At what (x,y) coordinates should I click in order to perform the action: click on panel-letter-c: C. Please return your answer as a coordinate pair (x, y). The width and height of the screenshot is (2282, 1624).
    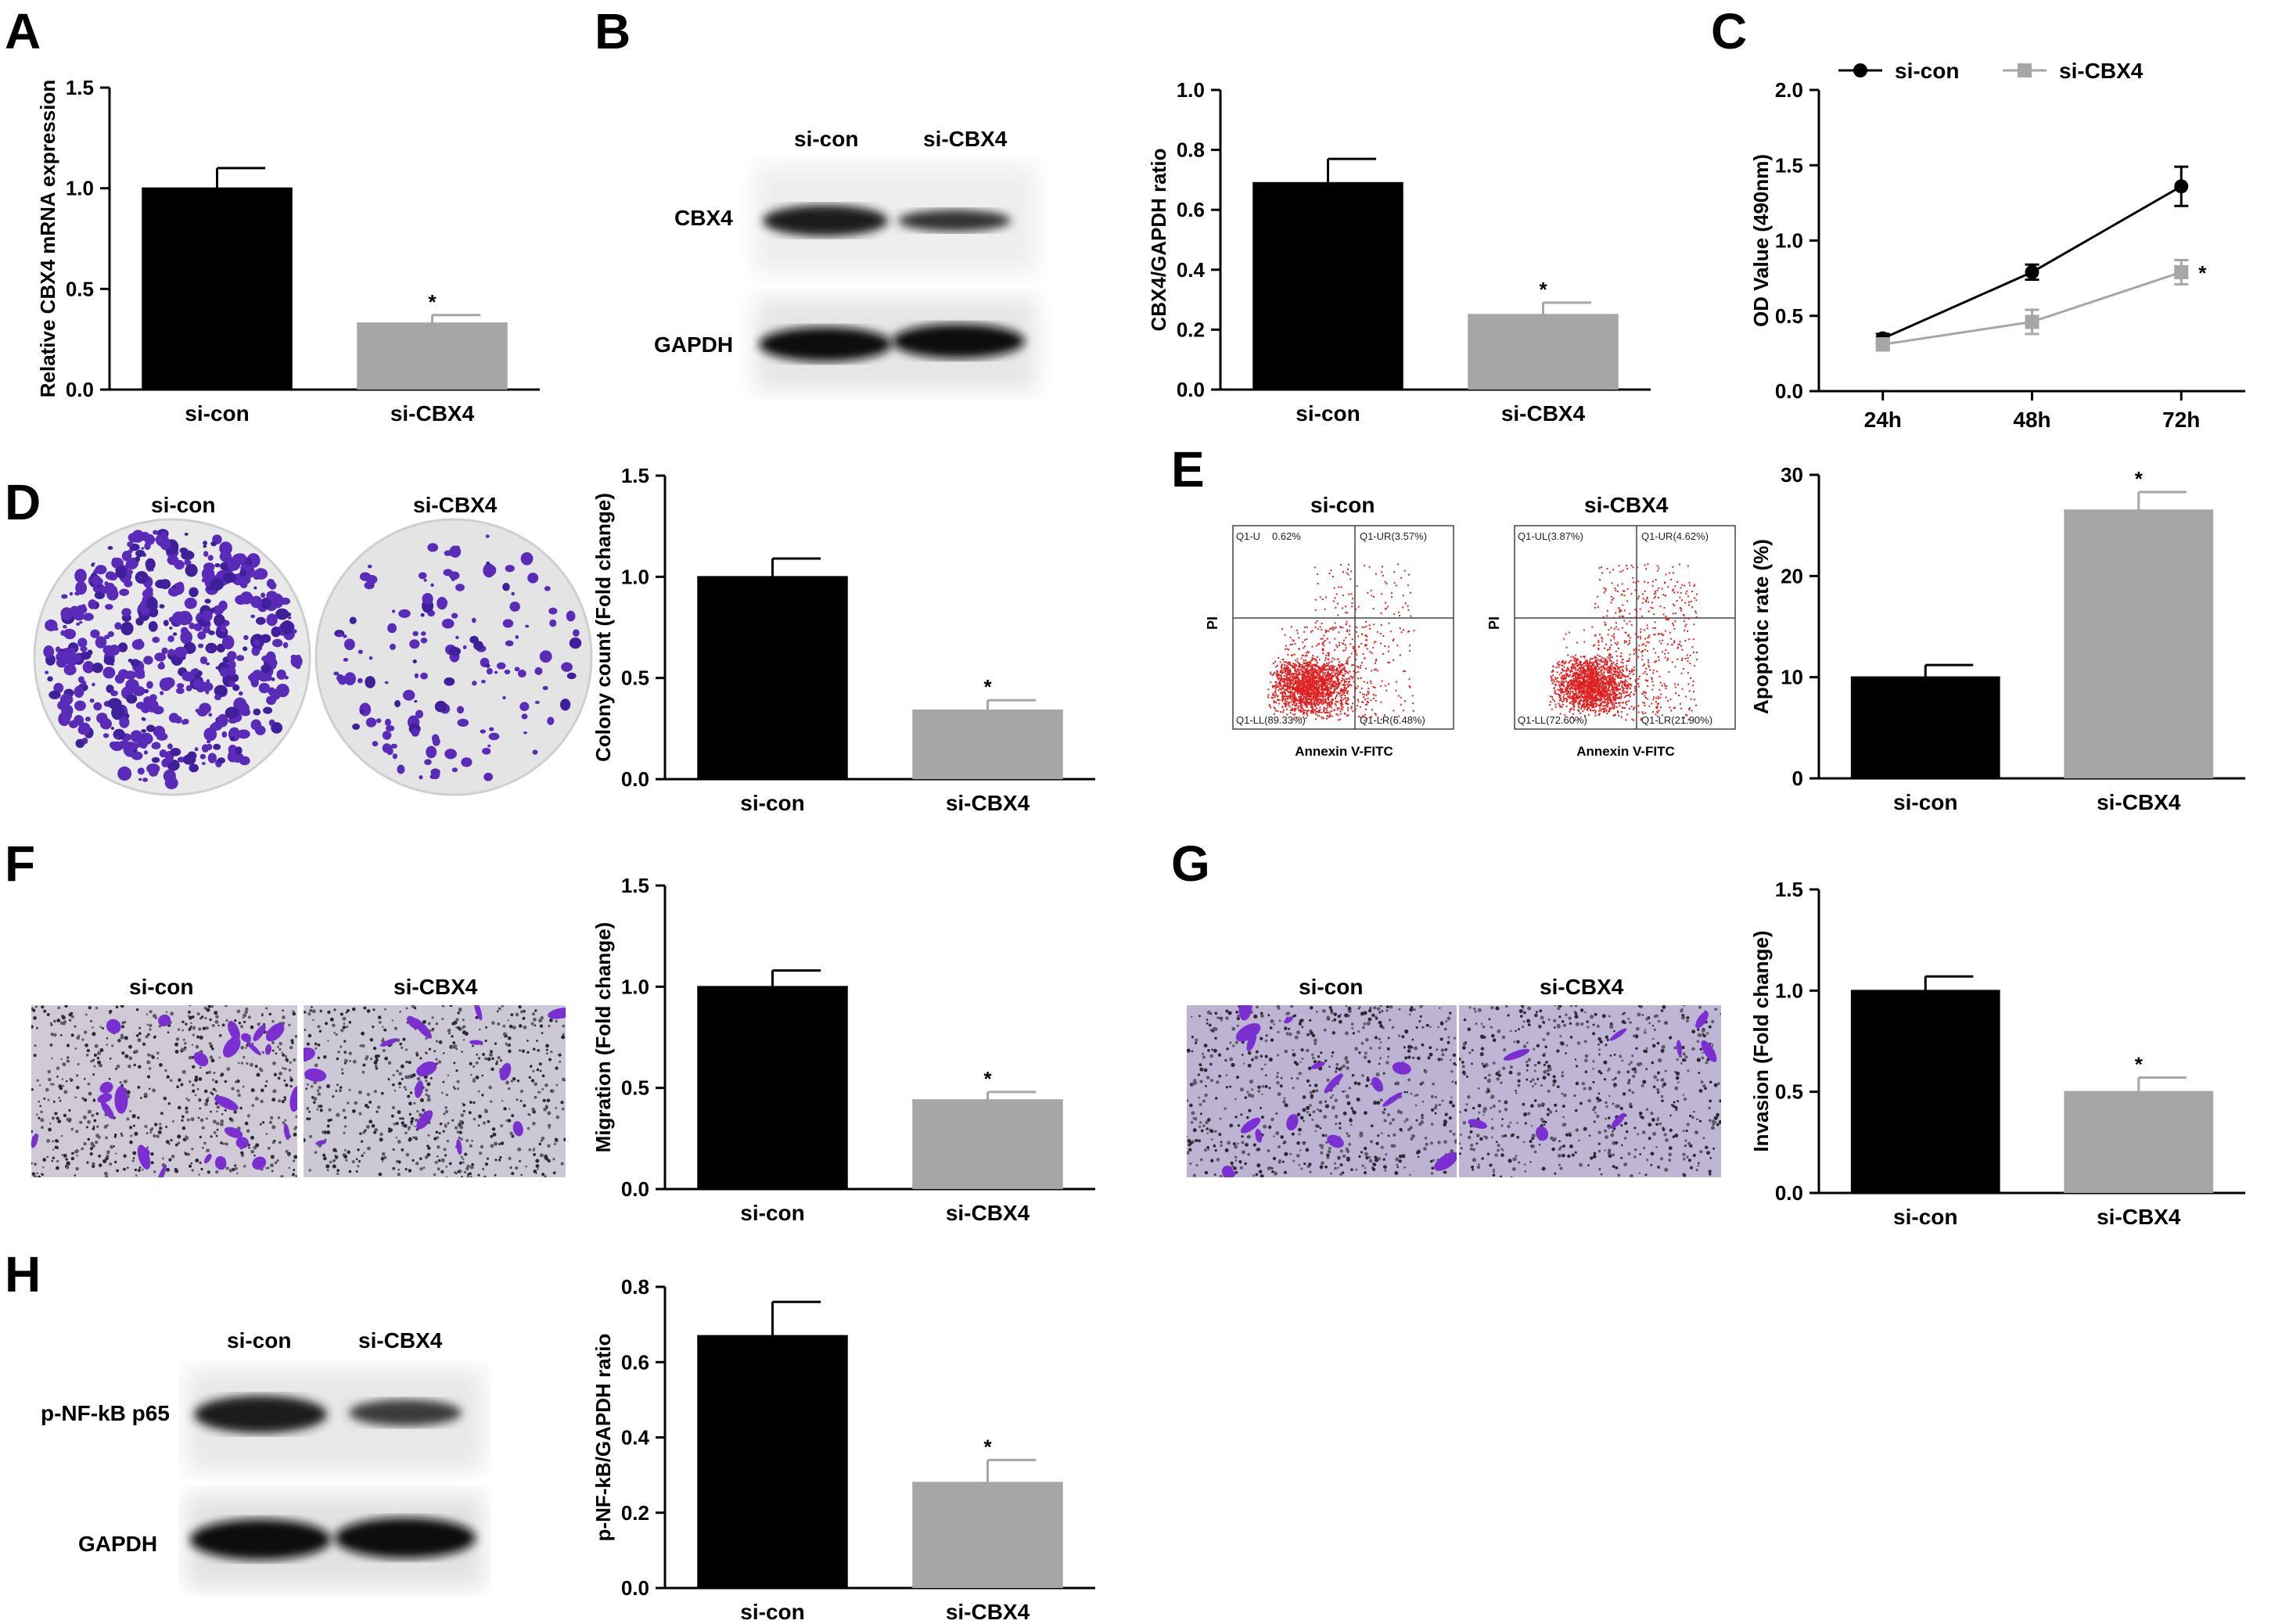
    Looking at the image, I should click on (1729, 31).